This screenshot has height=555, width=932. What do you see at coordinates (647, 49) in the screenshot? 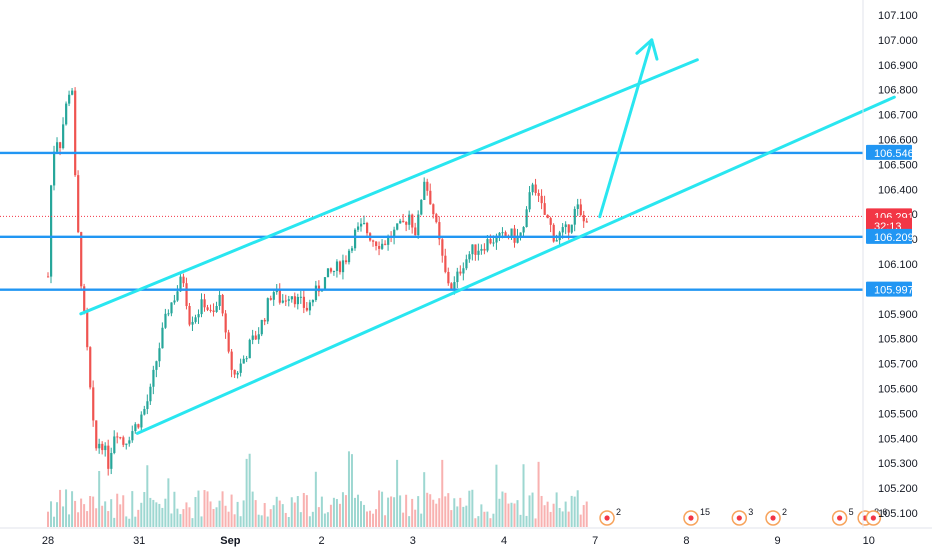
I see `projection-arrow-head` at bounding box center [647, 49].